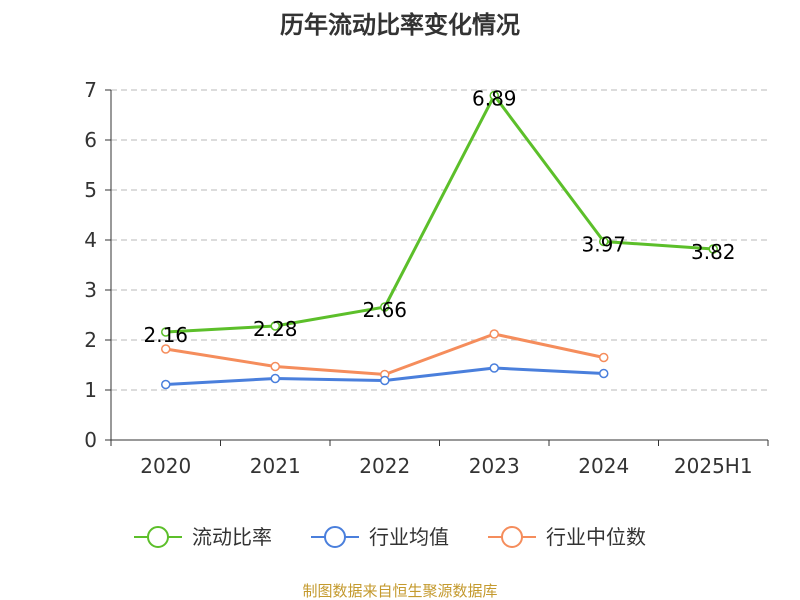 This screenshot has width=800, height=600. I want to click on x-tick-label: 2020, so click(165, 466).